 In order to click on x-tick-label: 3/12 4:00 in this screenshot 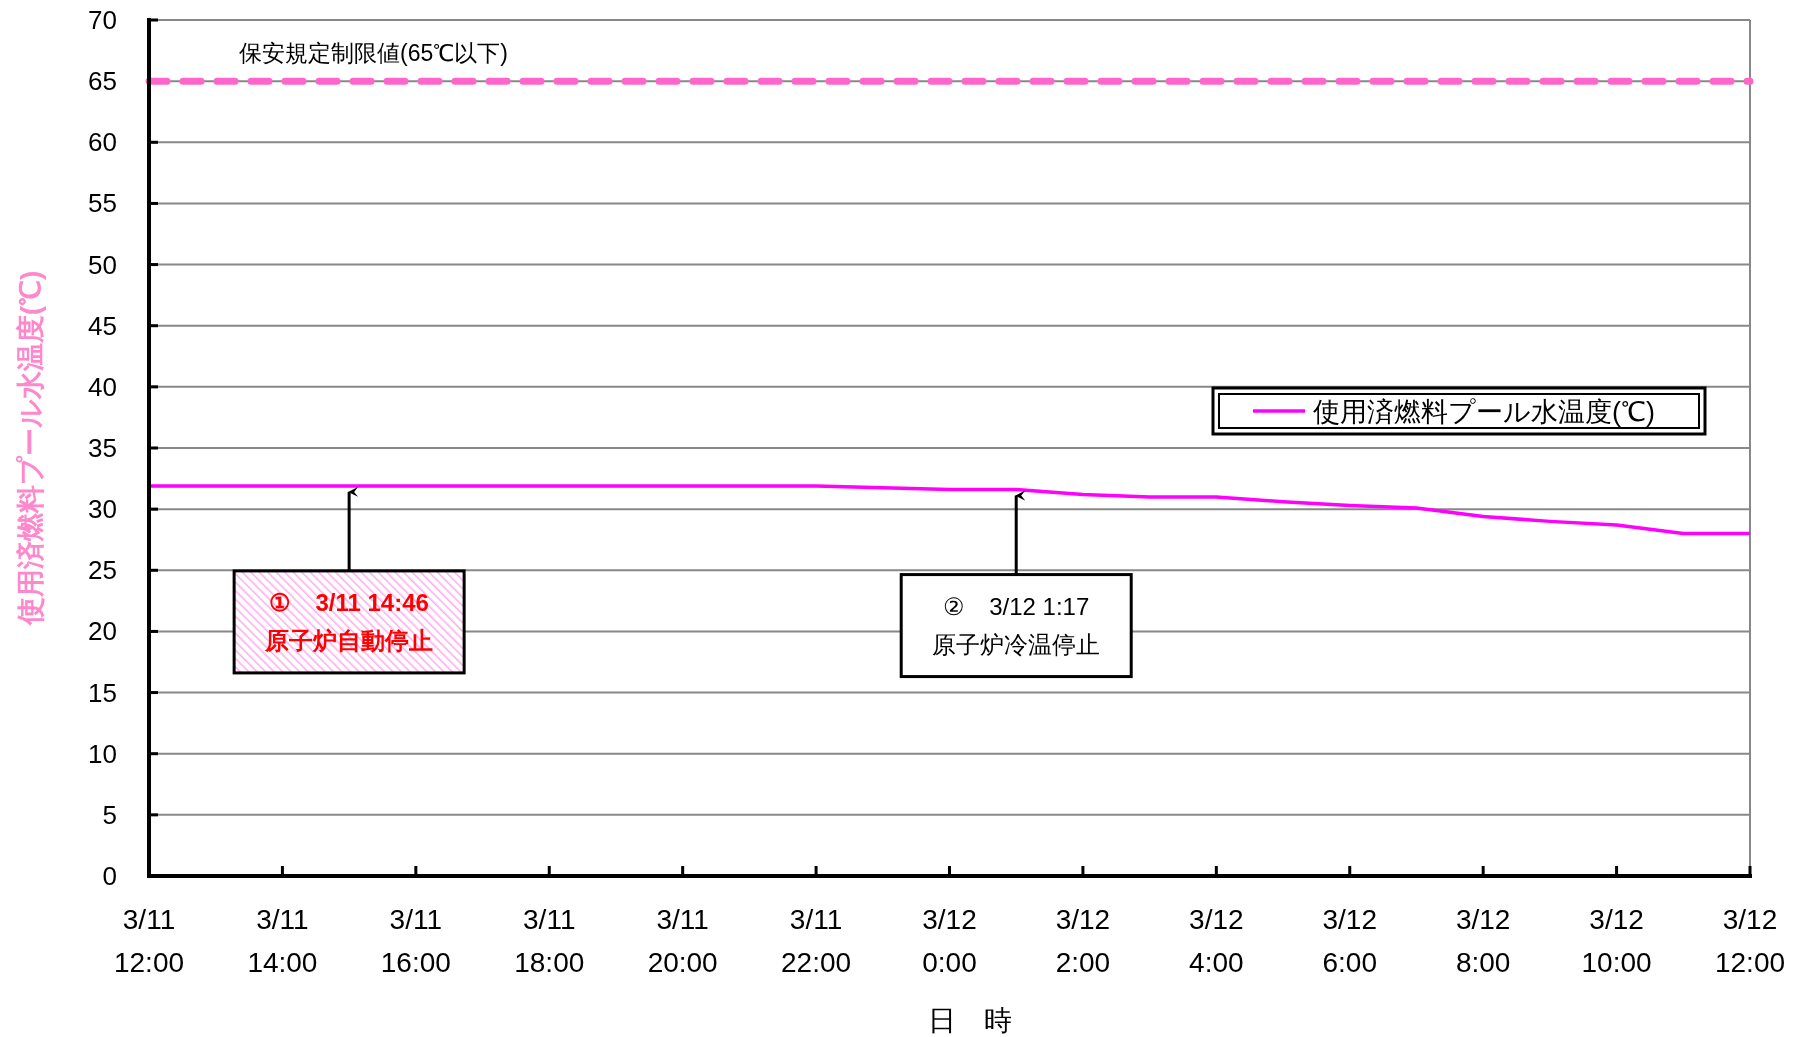, I will do `click(1216, 941)`.